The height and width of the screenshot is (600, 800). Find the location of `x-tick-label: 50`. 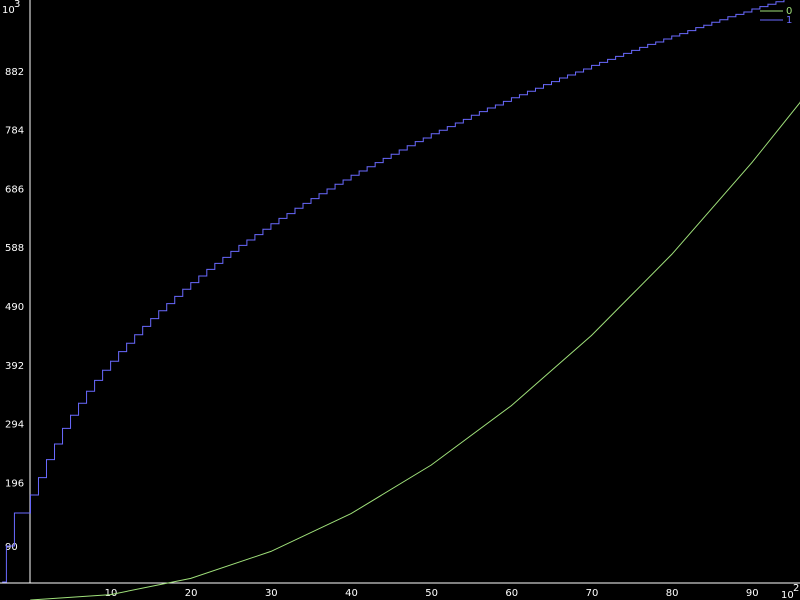

x-tick-label: 50 is located at coordinates (431, 593).